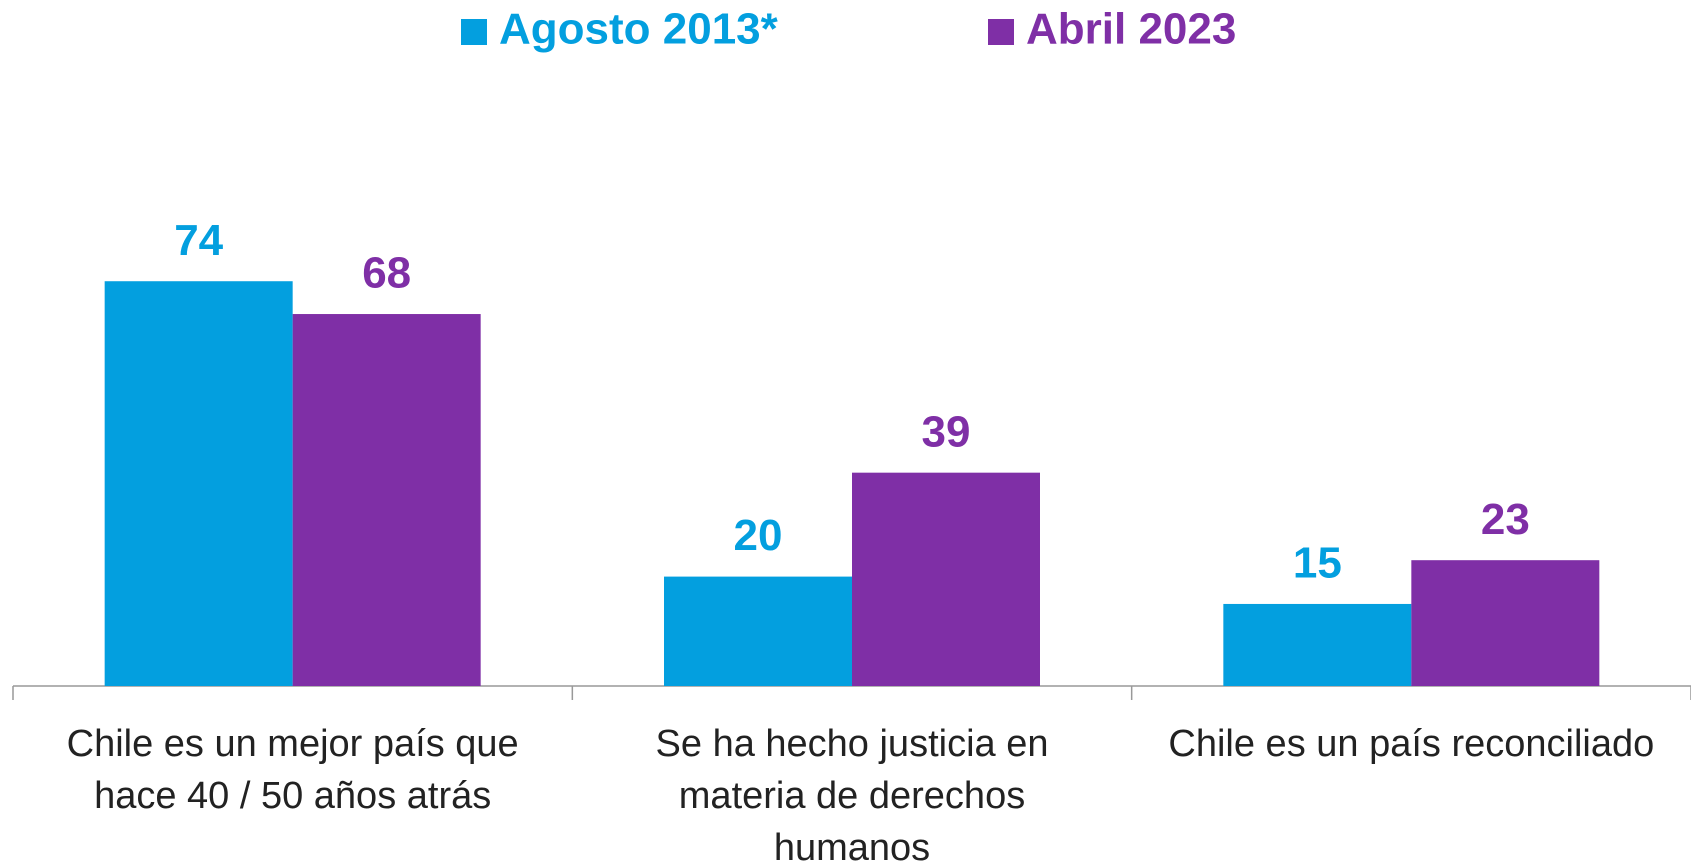 The image size is (1691, 864). What do you see at coordinates (758, 535) in the screenshot?
I see `data-label: 20` at bounding box center [758, 535].